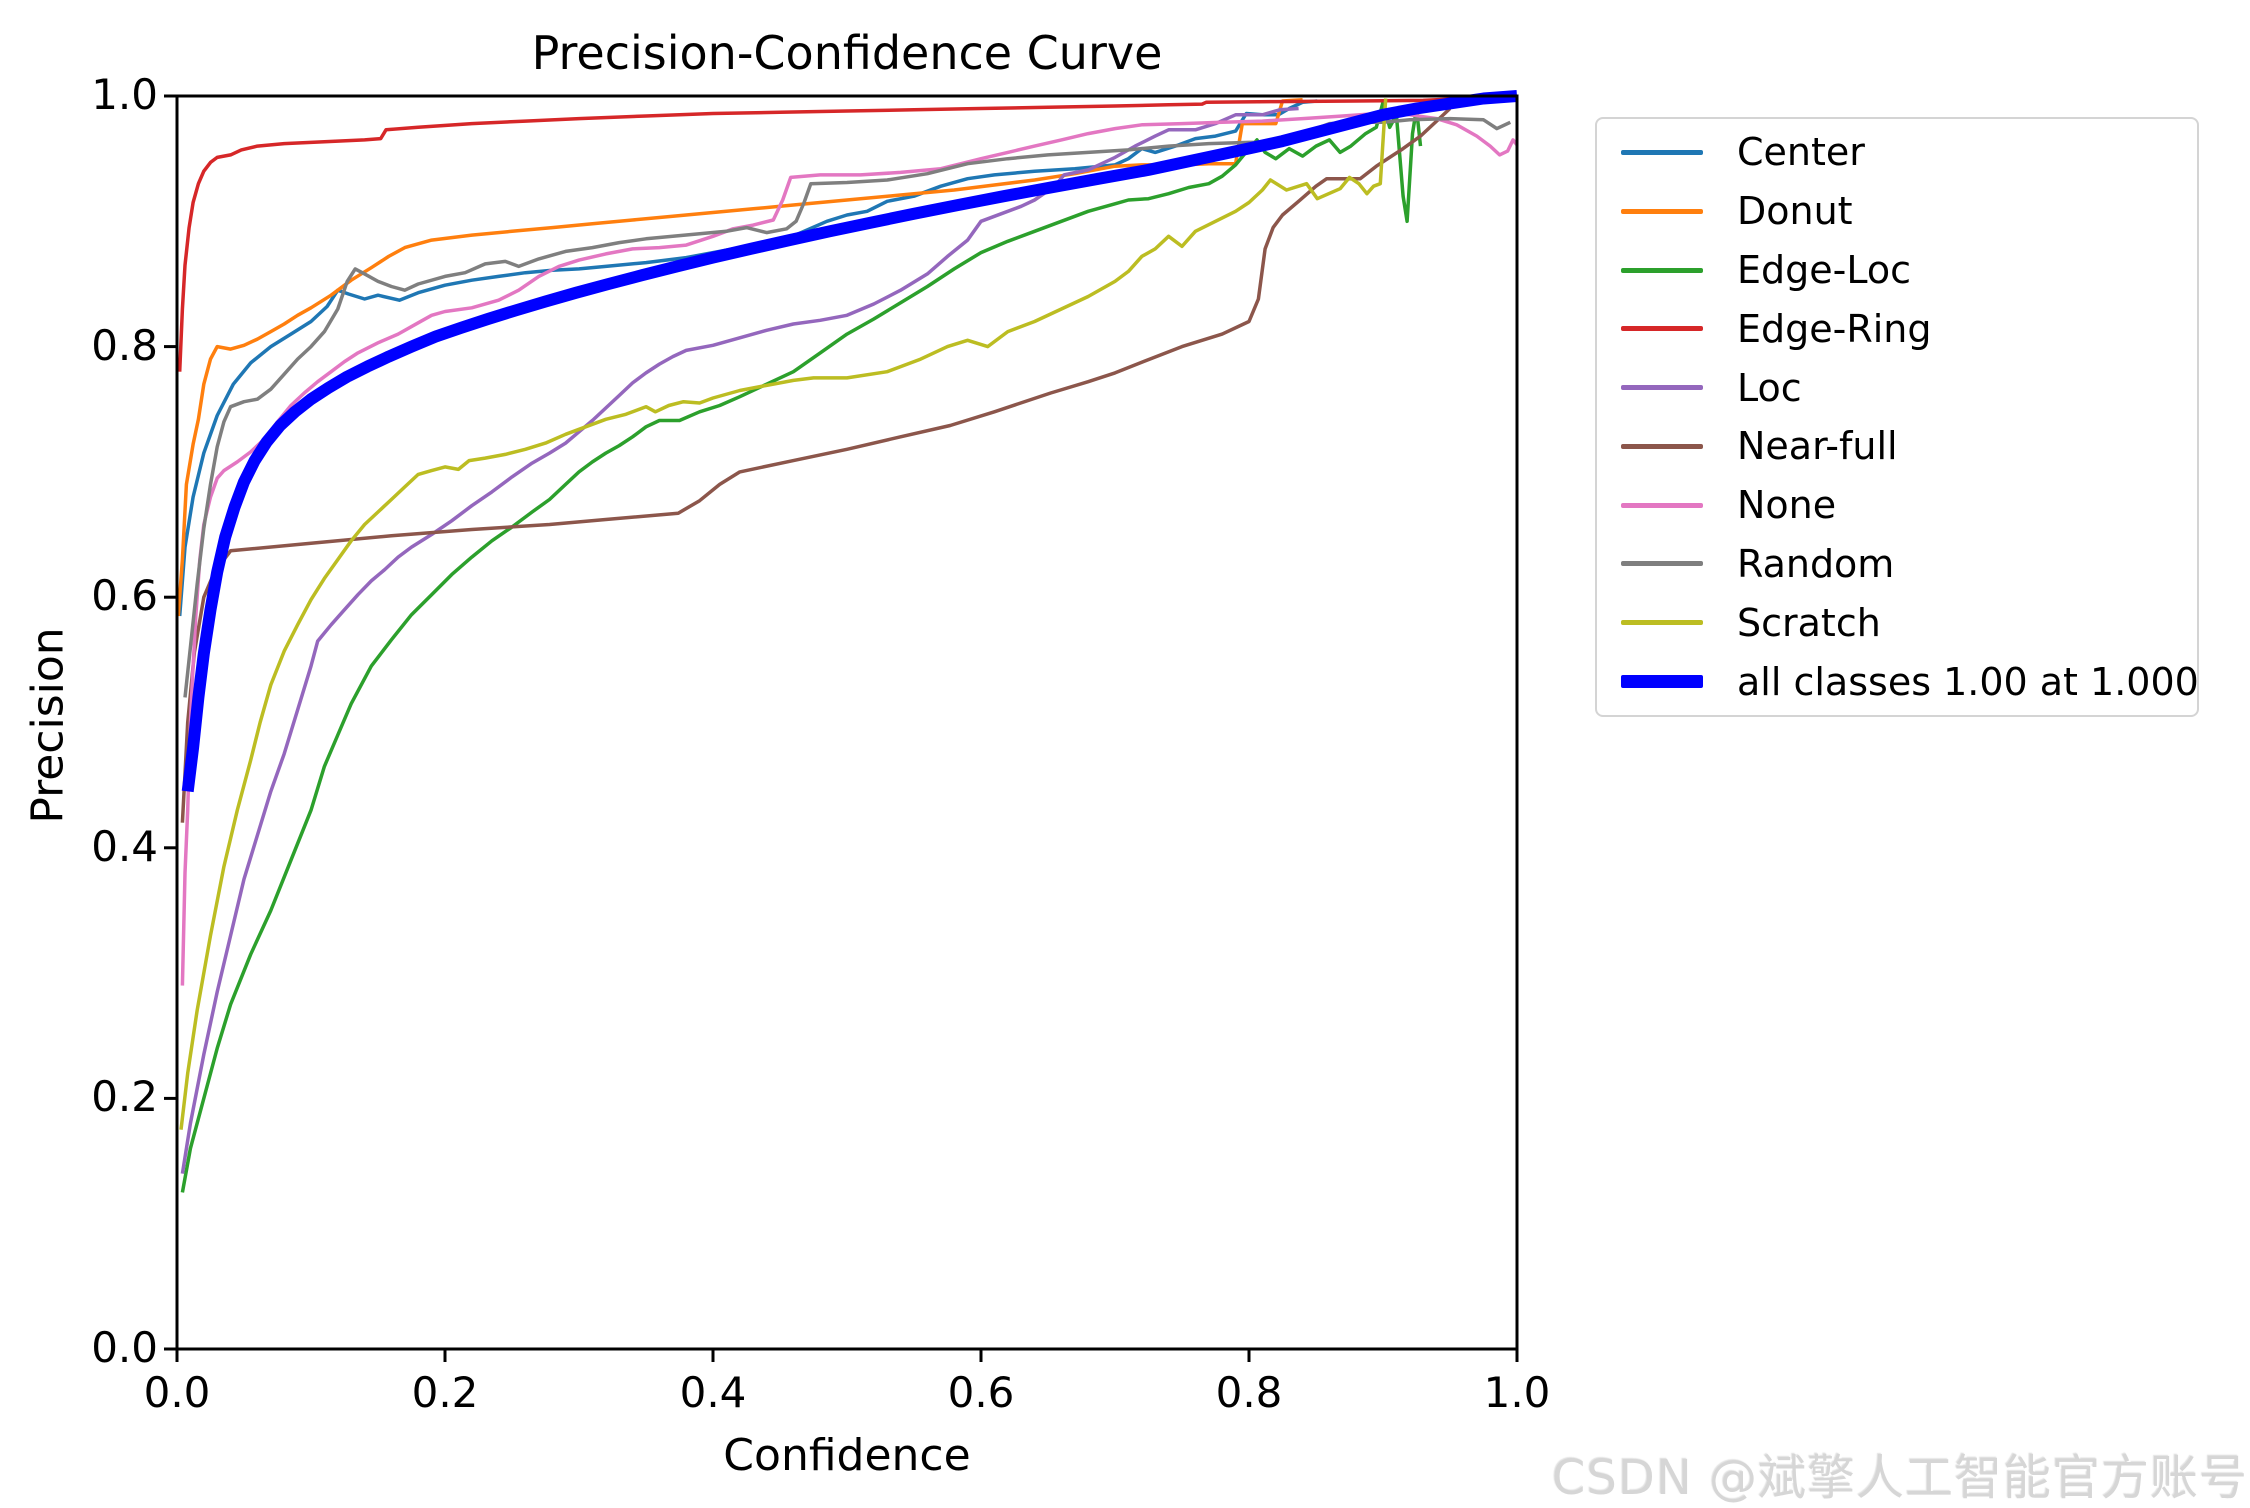 The width and height of the screenshot is (2250, 1508). Describe the element at coordinates (1517, 1392) in the screenshot. I see `x-tick-label: 1.0` at that location.